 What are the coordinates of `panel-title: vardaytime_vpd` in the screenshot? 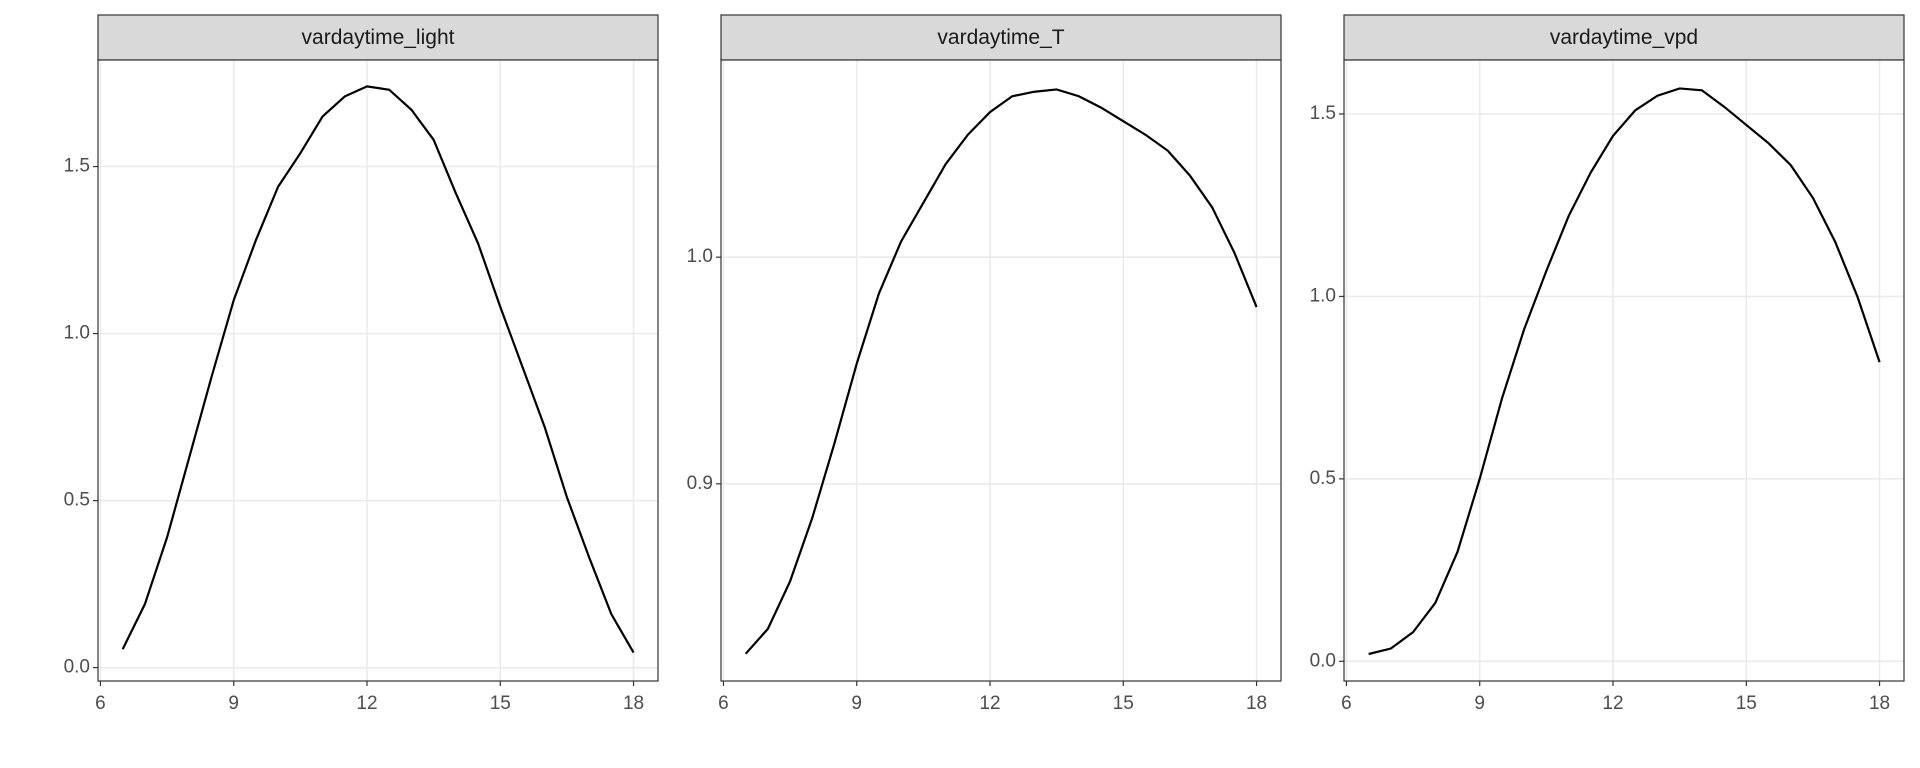 It's located at (1624, 37).